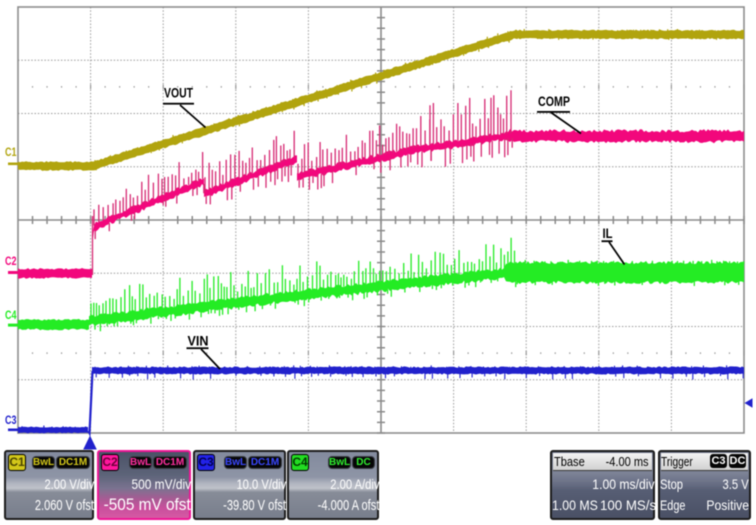  What do you see at coordinates (179, 93) in the screenshot?
I see `svg-text: VOUT` at bounding box center [179, 93].